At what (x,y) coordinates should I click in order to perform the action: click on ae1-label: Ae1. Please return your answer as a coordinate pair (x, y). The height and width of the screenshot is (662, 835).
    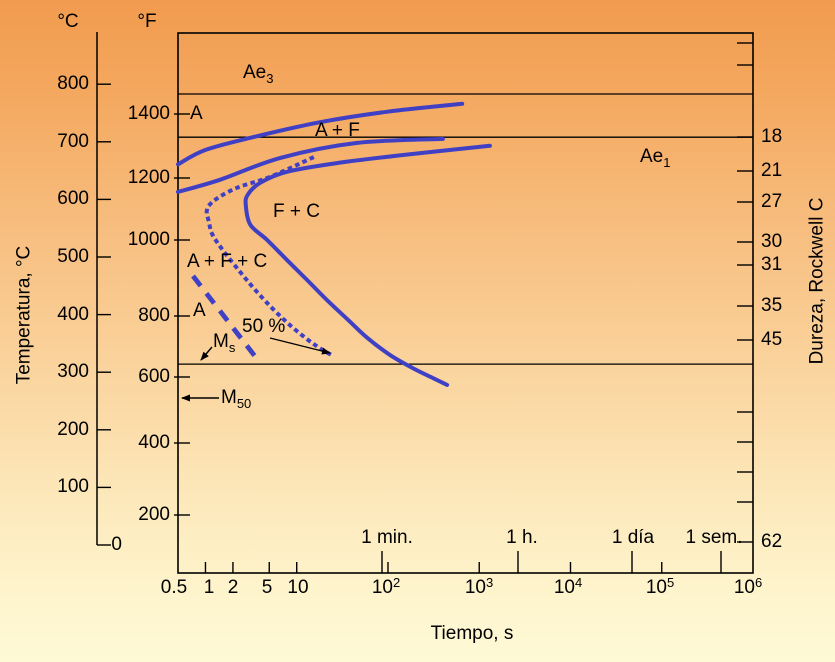
    Looking at the image, I should click on (655, 158).